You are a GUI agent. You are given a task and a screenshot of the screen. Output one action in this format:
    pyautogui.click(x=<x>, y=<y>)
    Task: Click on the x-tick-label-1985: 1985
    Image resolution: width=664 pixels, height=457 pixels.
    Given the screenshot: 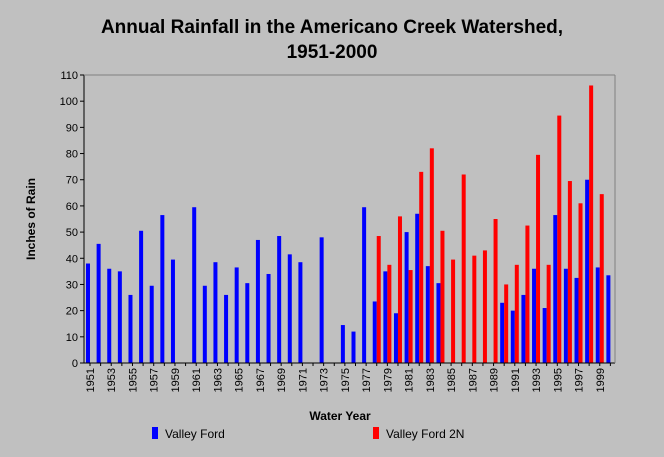 What is the action you would take?
    pyautogui.click(x=452, y=380)
    